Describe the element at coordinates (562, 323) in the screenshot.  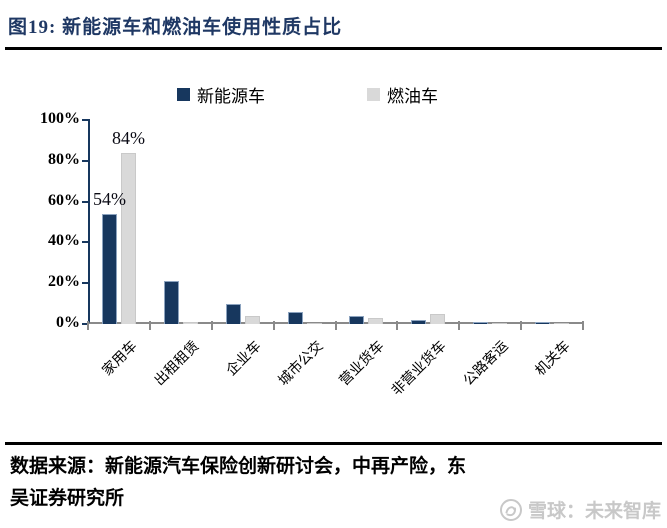
I see `bar-燃油车-机关车` at that location.